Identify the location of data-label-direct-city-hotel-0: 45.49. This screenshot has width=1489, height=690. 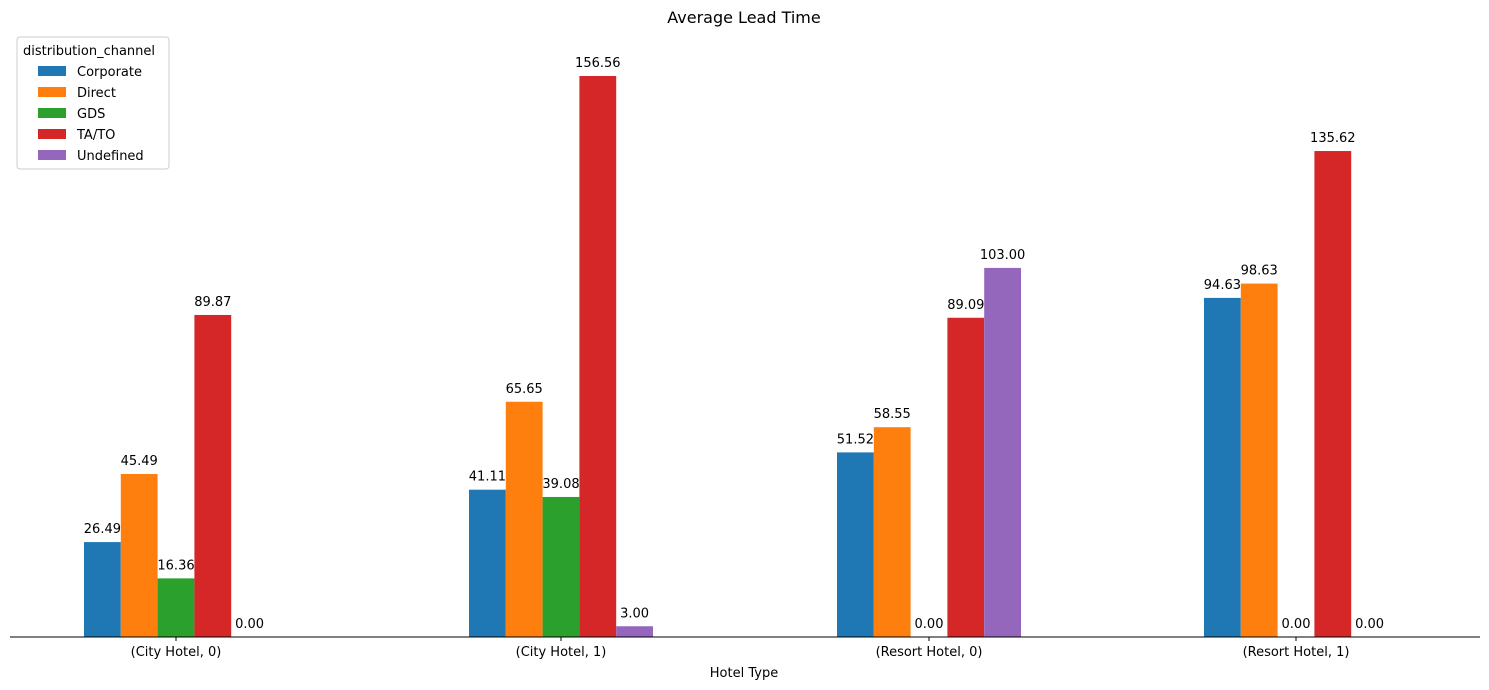
(139, 461).